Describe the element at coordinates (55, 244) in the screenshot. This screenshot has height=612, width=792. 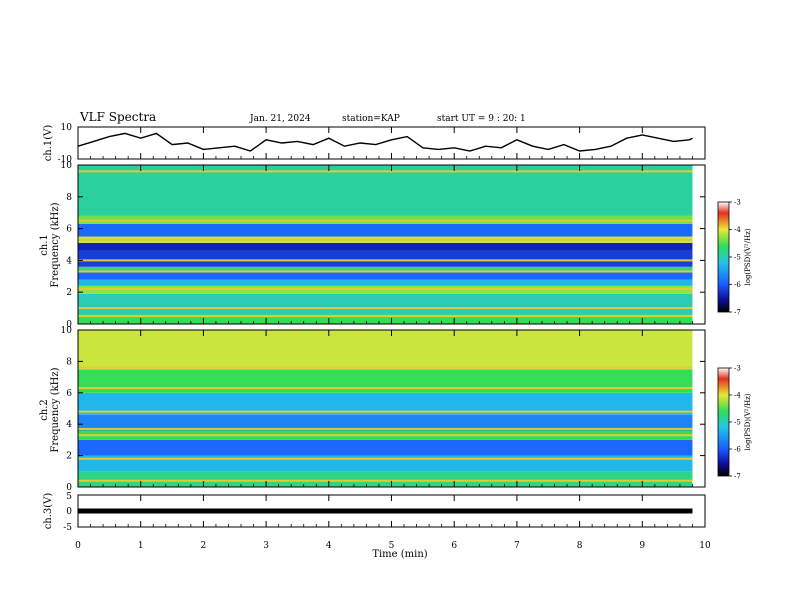
I see `ch1-spectrogram-ylabel-frequency: Frequency (kHz)` at that location.